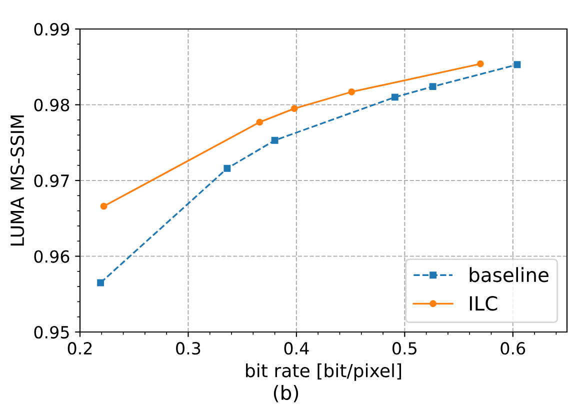 The image size is (572, 412). What do you see at coordinates (286, 393) in the screenshot?
I see `text: (b)` at bounding box center [286, 393].